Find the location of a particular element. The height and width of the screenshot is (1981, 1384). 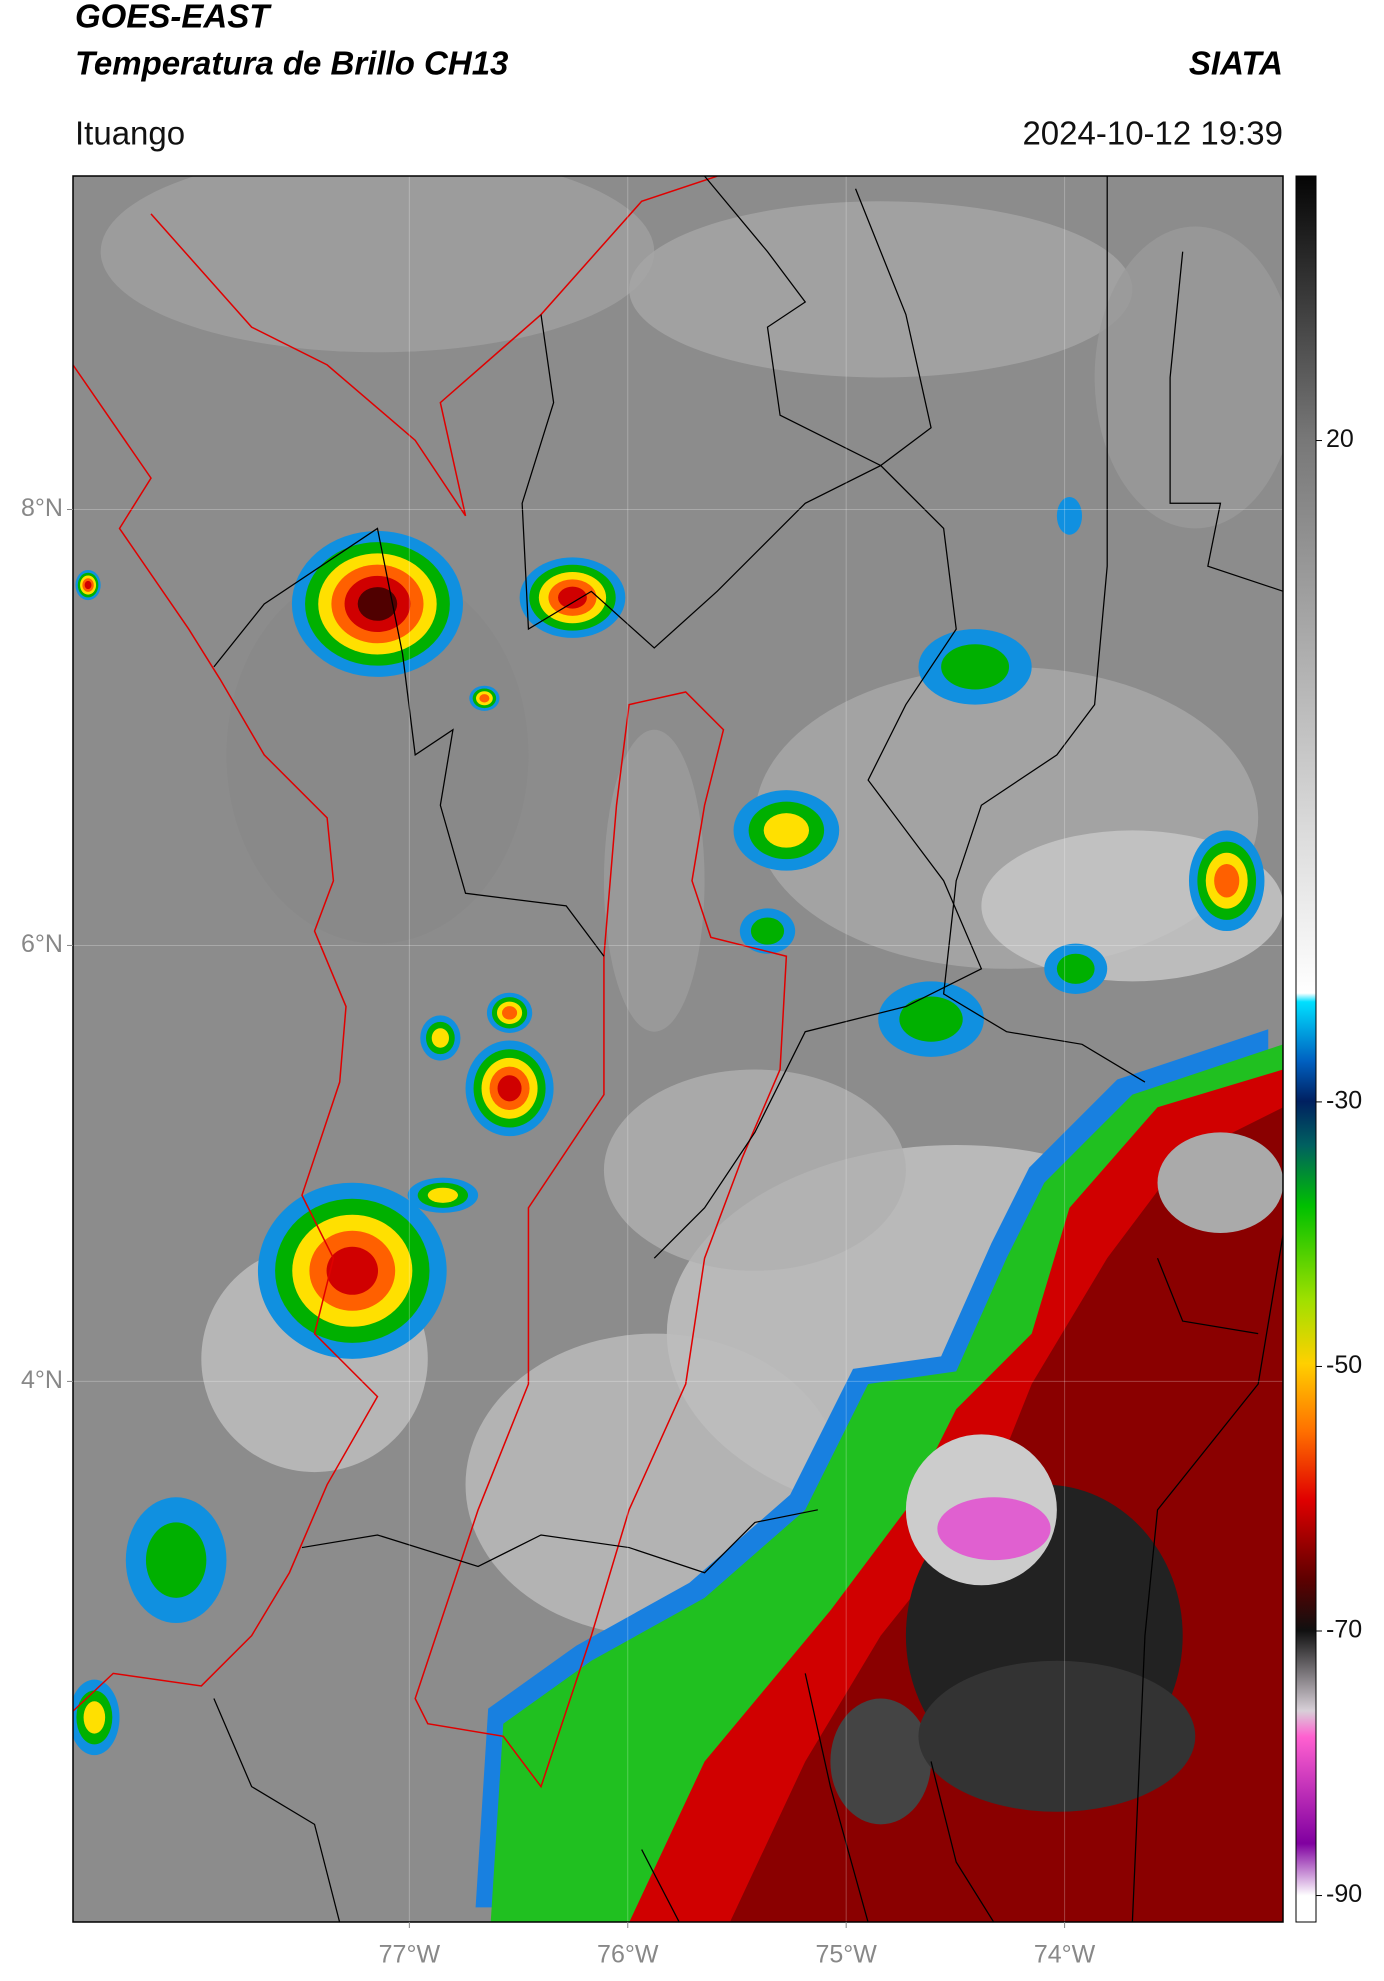

colorbar-tick-label: -70 is located at coordinates (1344, 1630).